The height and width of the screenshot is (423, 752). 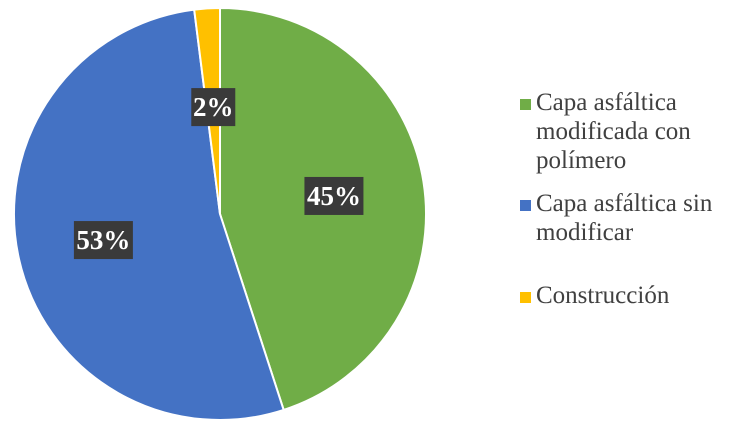 What do you see at coordinates (525, 297) in the screenshot?
I see `legend-swatch-construccion` at bounding box center [525, 297].